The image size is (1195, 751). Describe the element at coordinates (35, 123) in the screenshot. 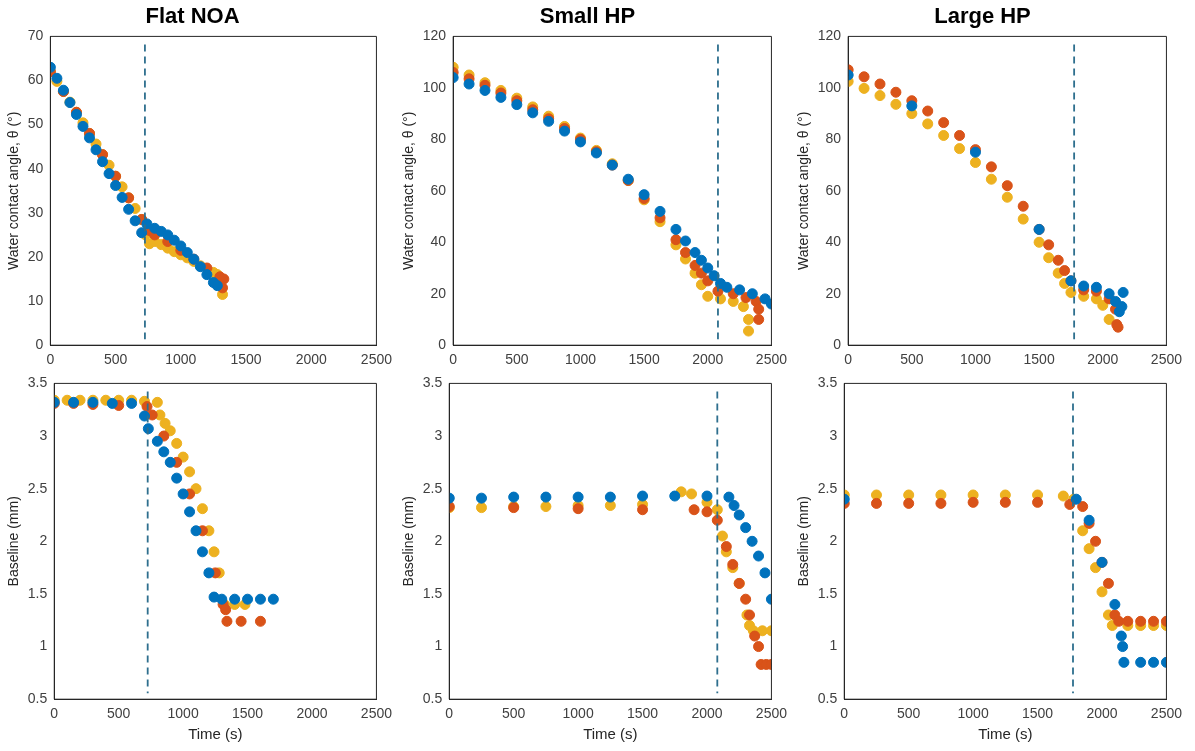

I see `y-tick-label: 50` at that location.